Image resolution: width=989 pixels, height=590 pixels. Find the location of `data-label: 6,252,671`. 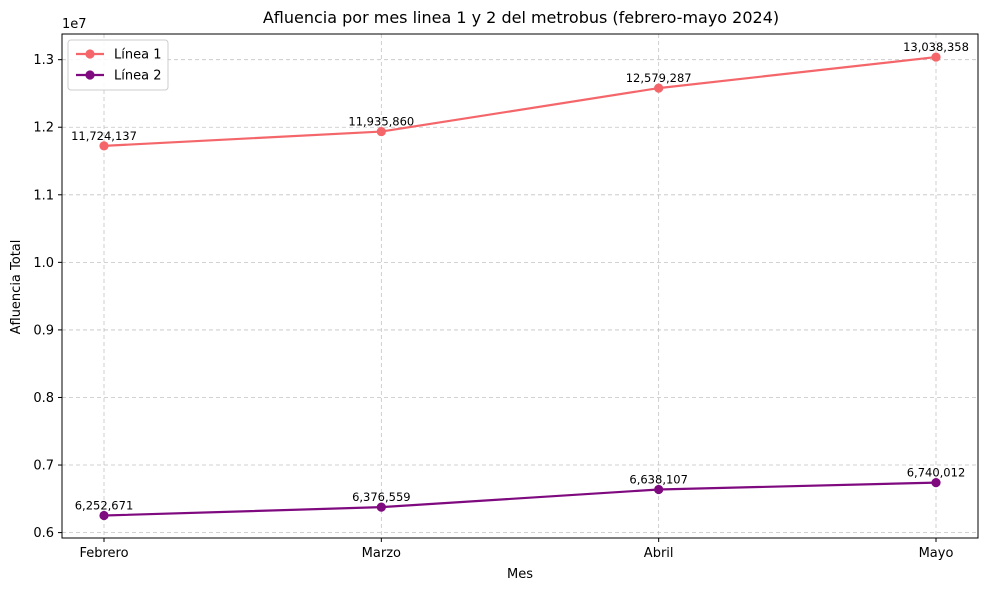

data-label: 6,252,671 is located at coordinates (104, 506).